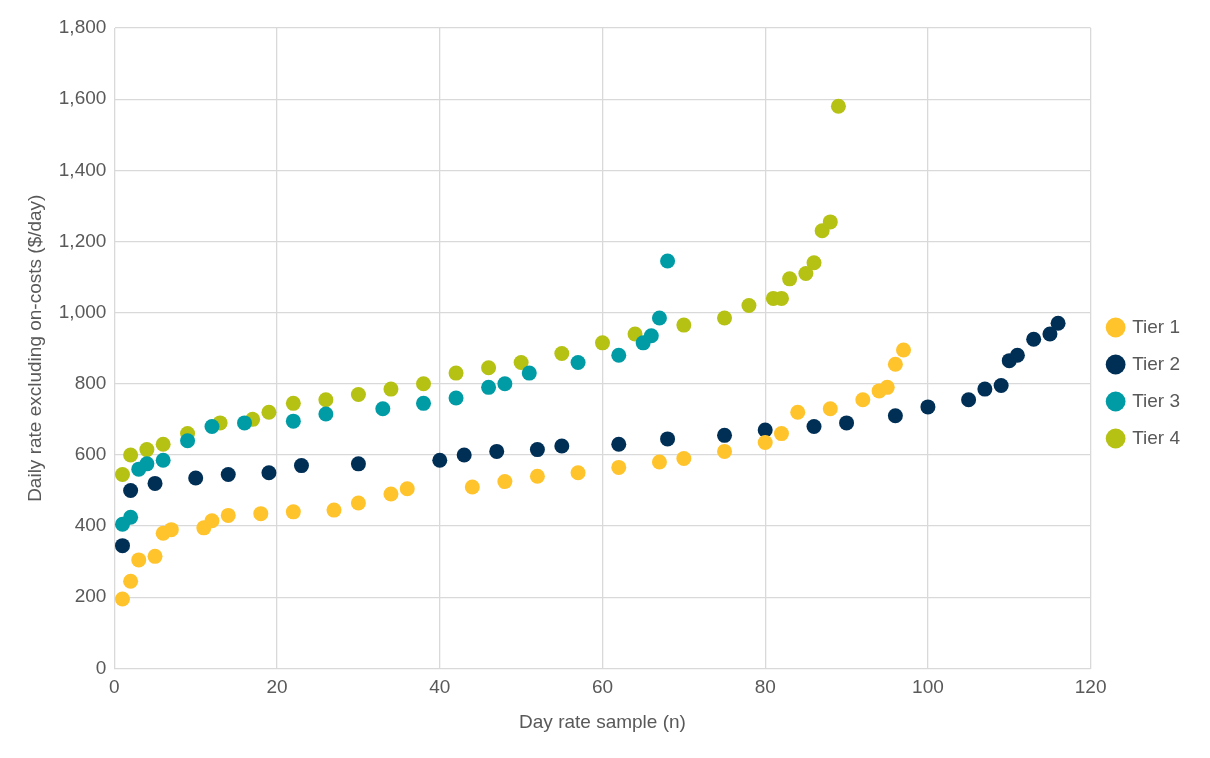 Image resolution: width=1210 pixels, height=758 pixels. Describe the element at coordinates (1156, 326) in the screenshot. I see `legend-label: Tier 1` at that location.